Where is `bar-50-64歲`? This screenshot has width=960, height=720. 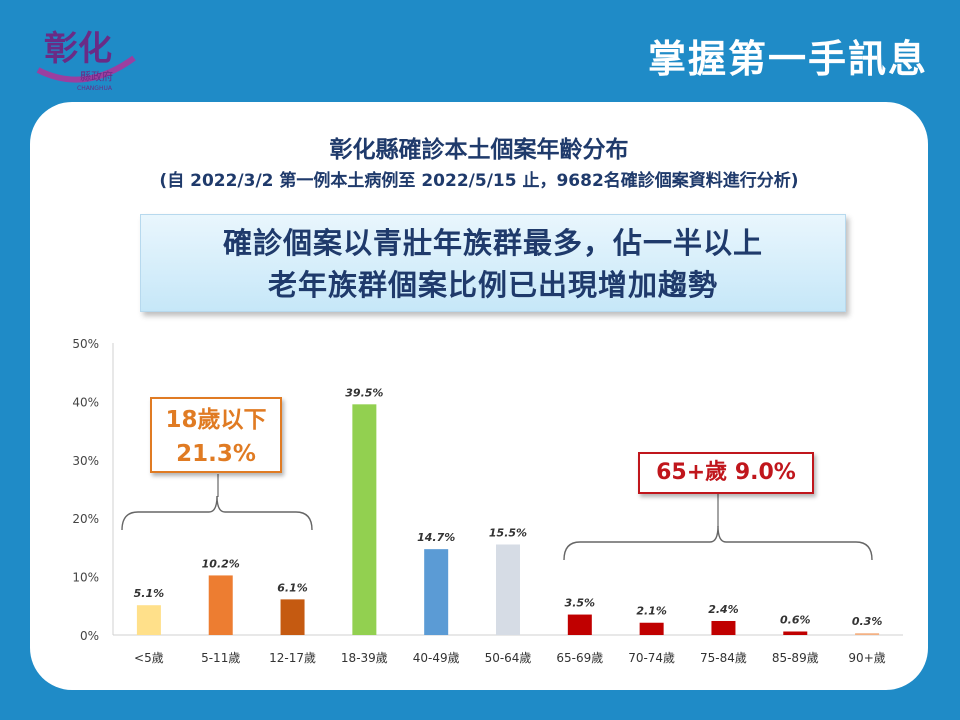 bar-50-64歲 is located at coordinates (508, 589).